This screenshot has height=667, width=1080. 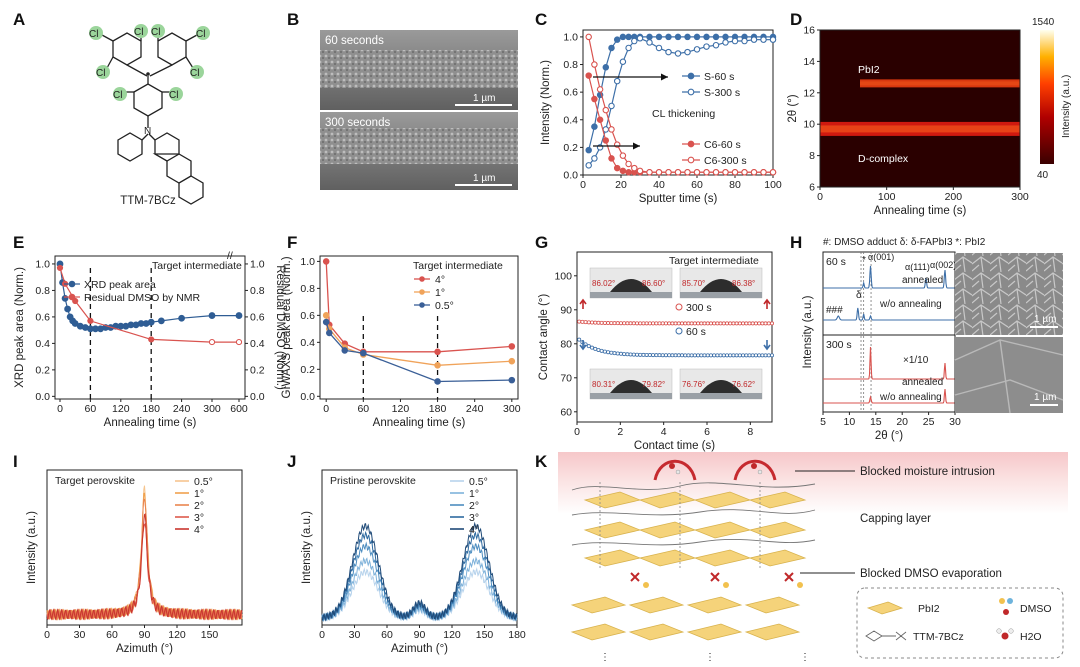 I want to click on contact-angle-right: 76.62°, so click(x=743, y=384).